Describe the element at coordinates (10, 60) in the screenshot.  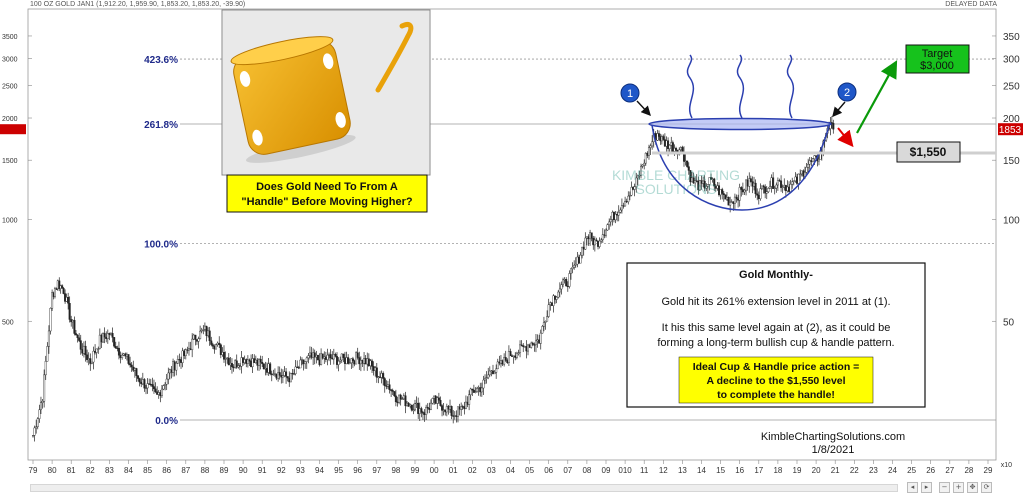
I see `y-left-tick-label: 3000` at that location.